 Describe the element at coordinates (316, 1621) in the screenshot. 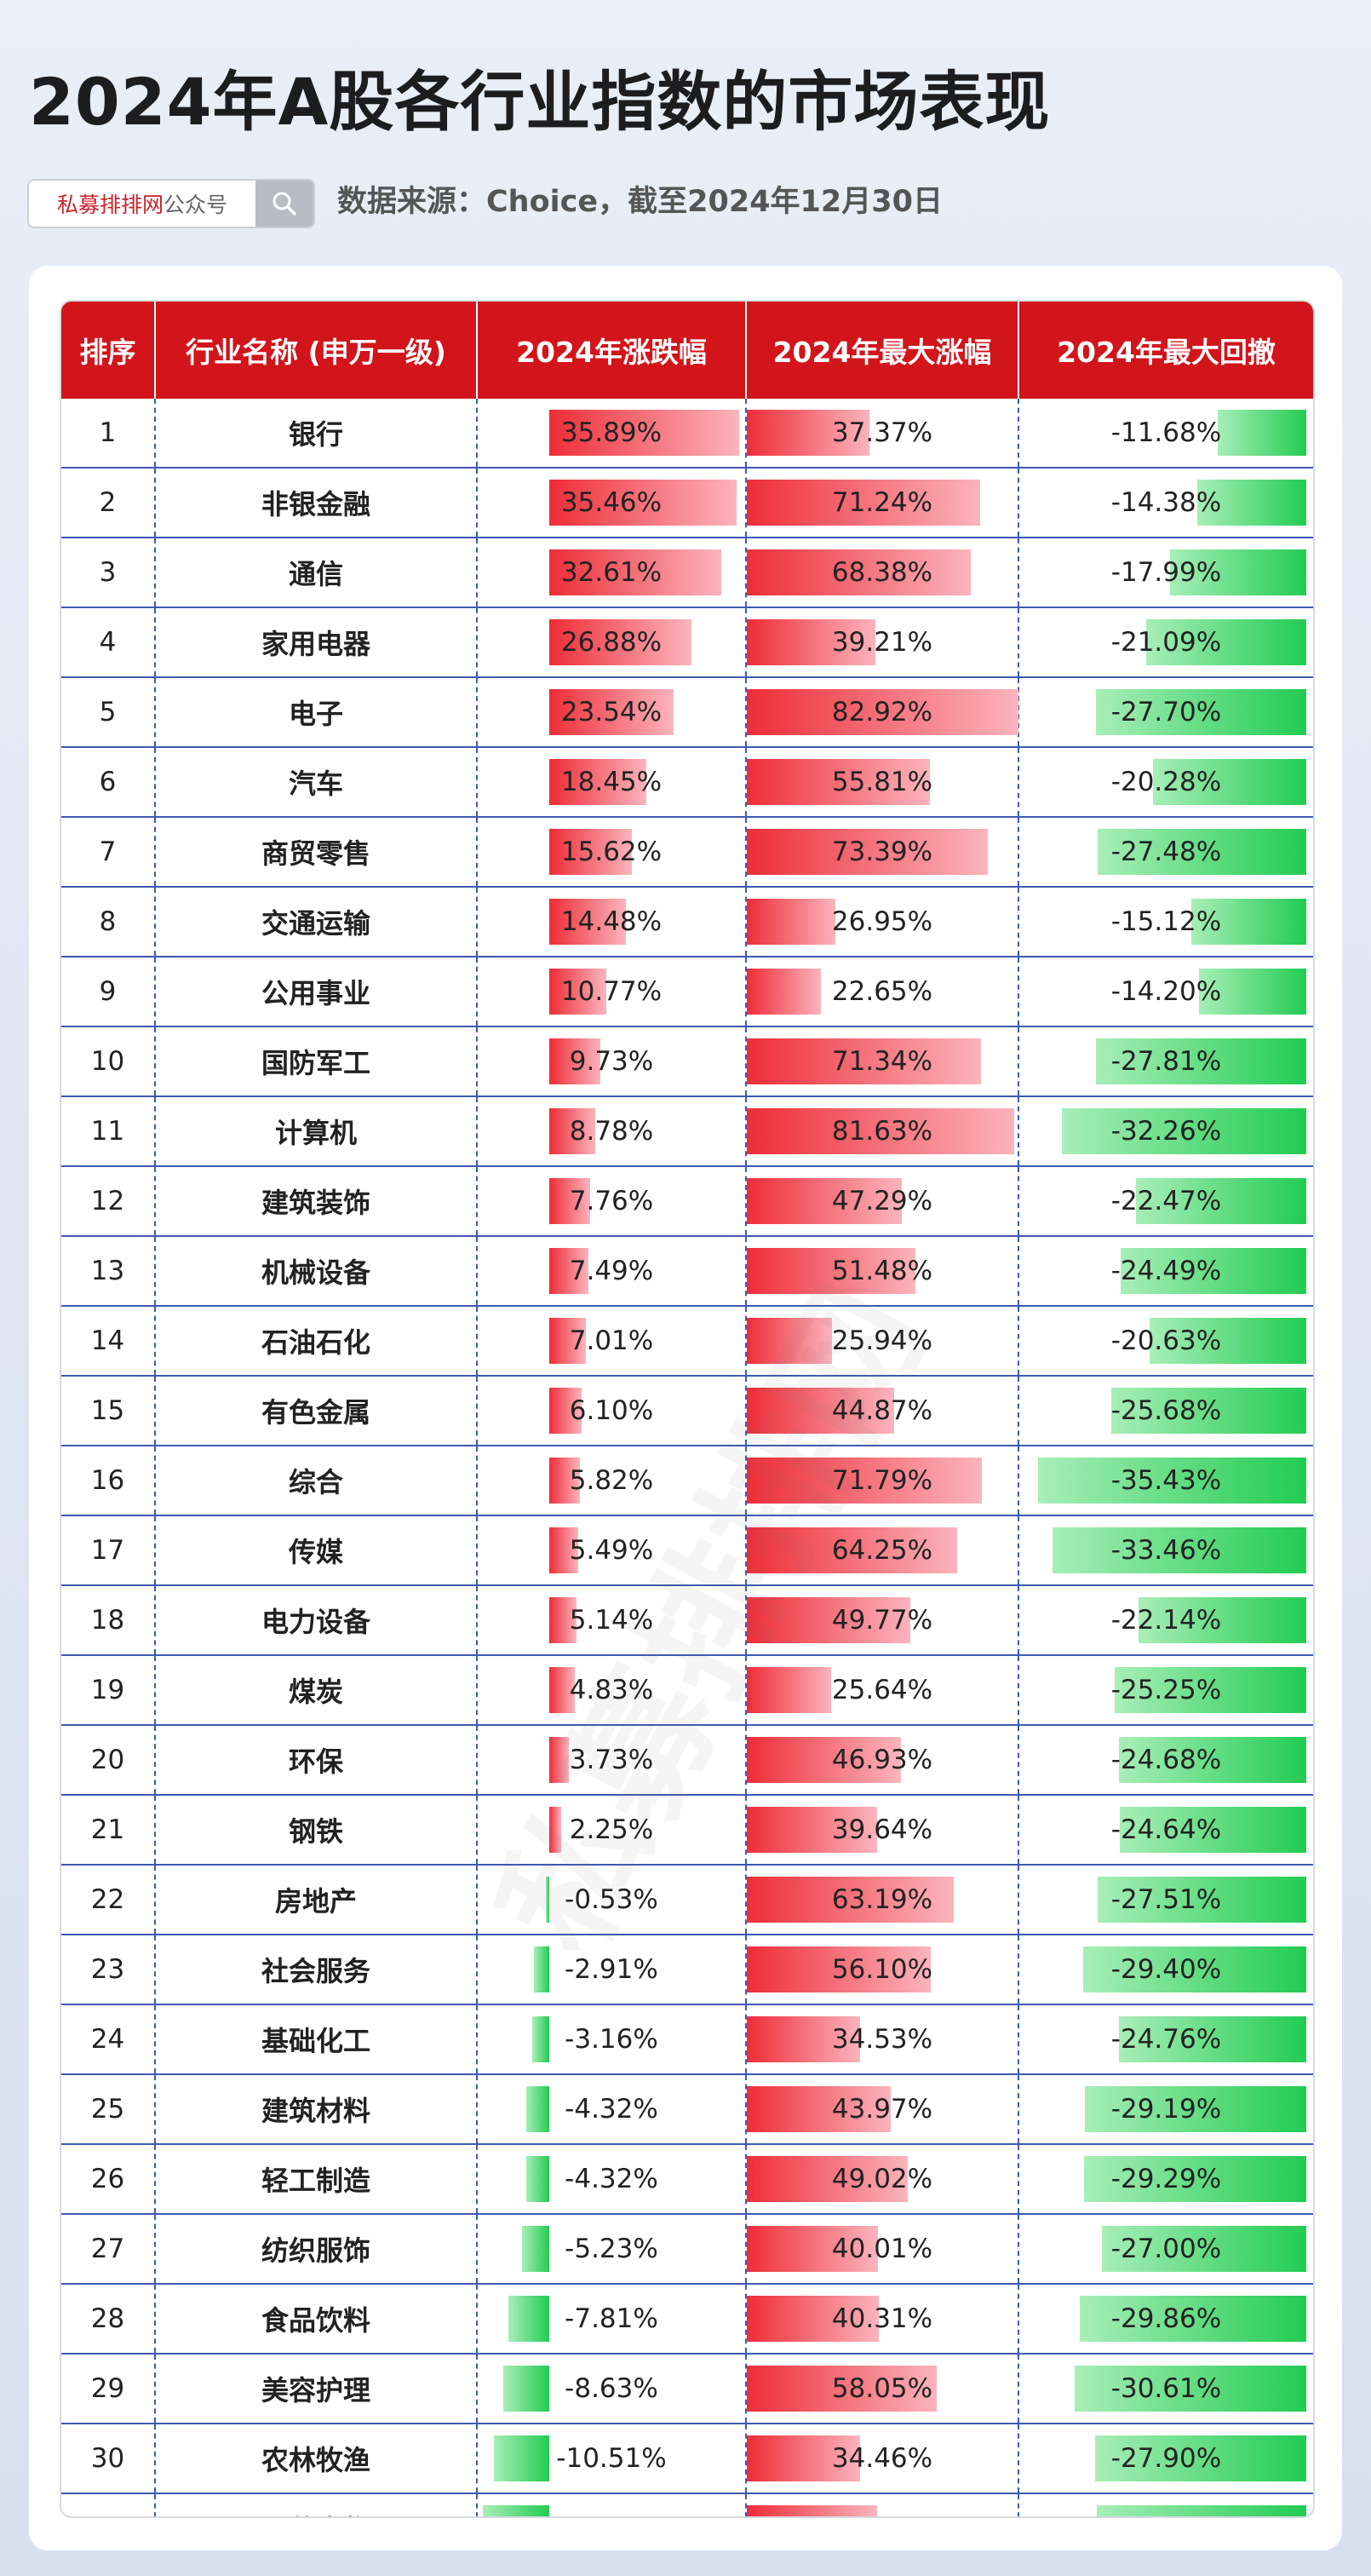

I see `industry-name-cell: 电力设备` at that location.